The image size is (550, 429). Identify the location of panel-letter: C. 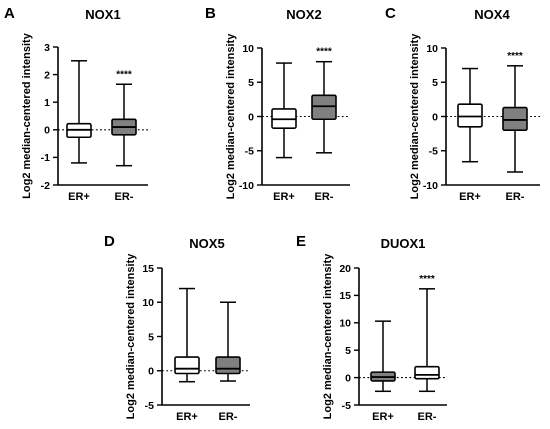
(390, 13).